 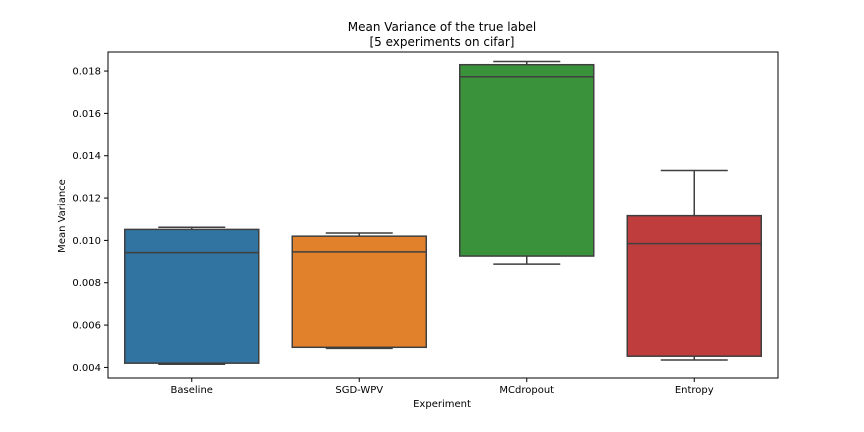 I want to click on box-sgd-wpv, so click(x=359, y=292).